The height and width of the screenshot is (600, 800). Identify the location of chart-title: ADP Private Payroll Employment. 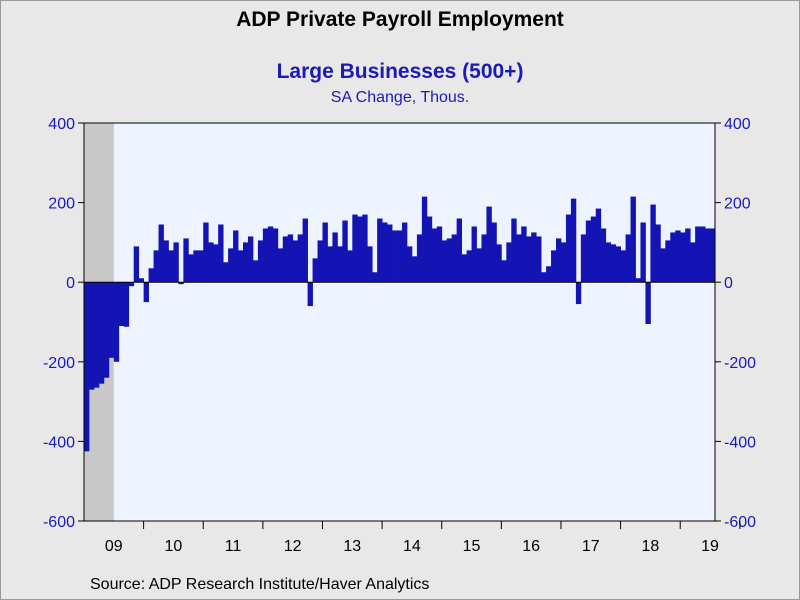
(400, 19).